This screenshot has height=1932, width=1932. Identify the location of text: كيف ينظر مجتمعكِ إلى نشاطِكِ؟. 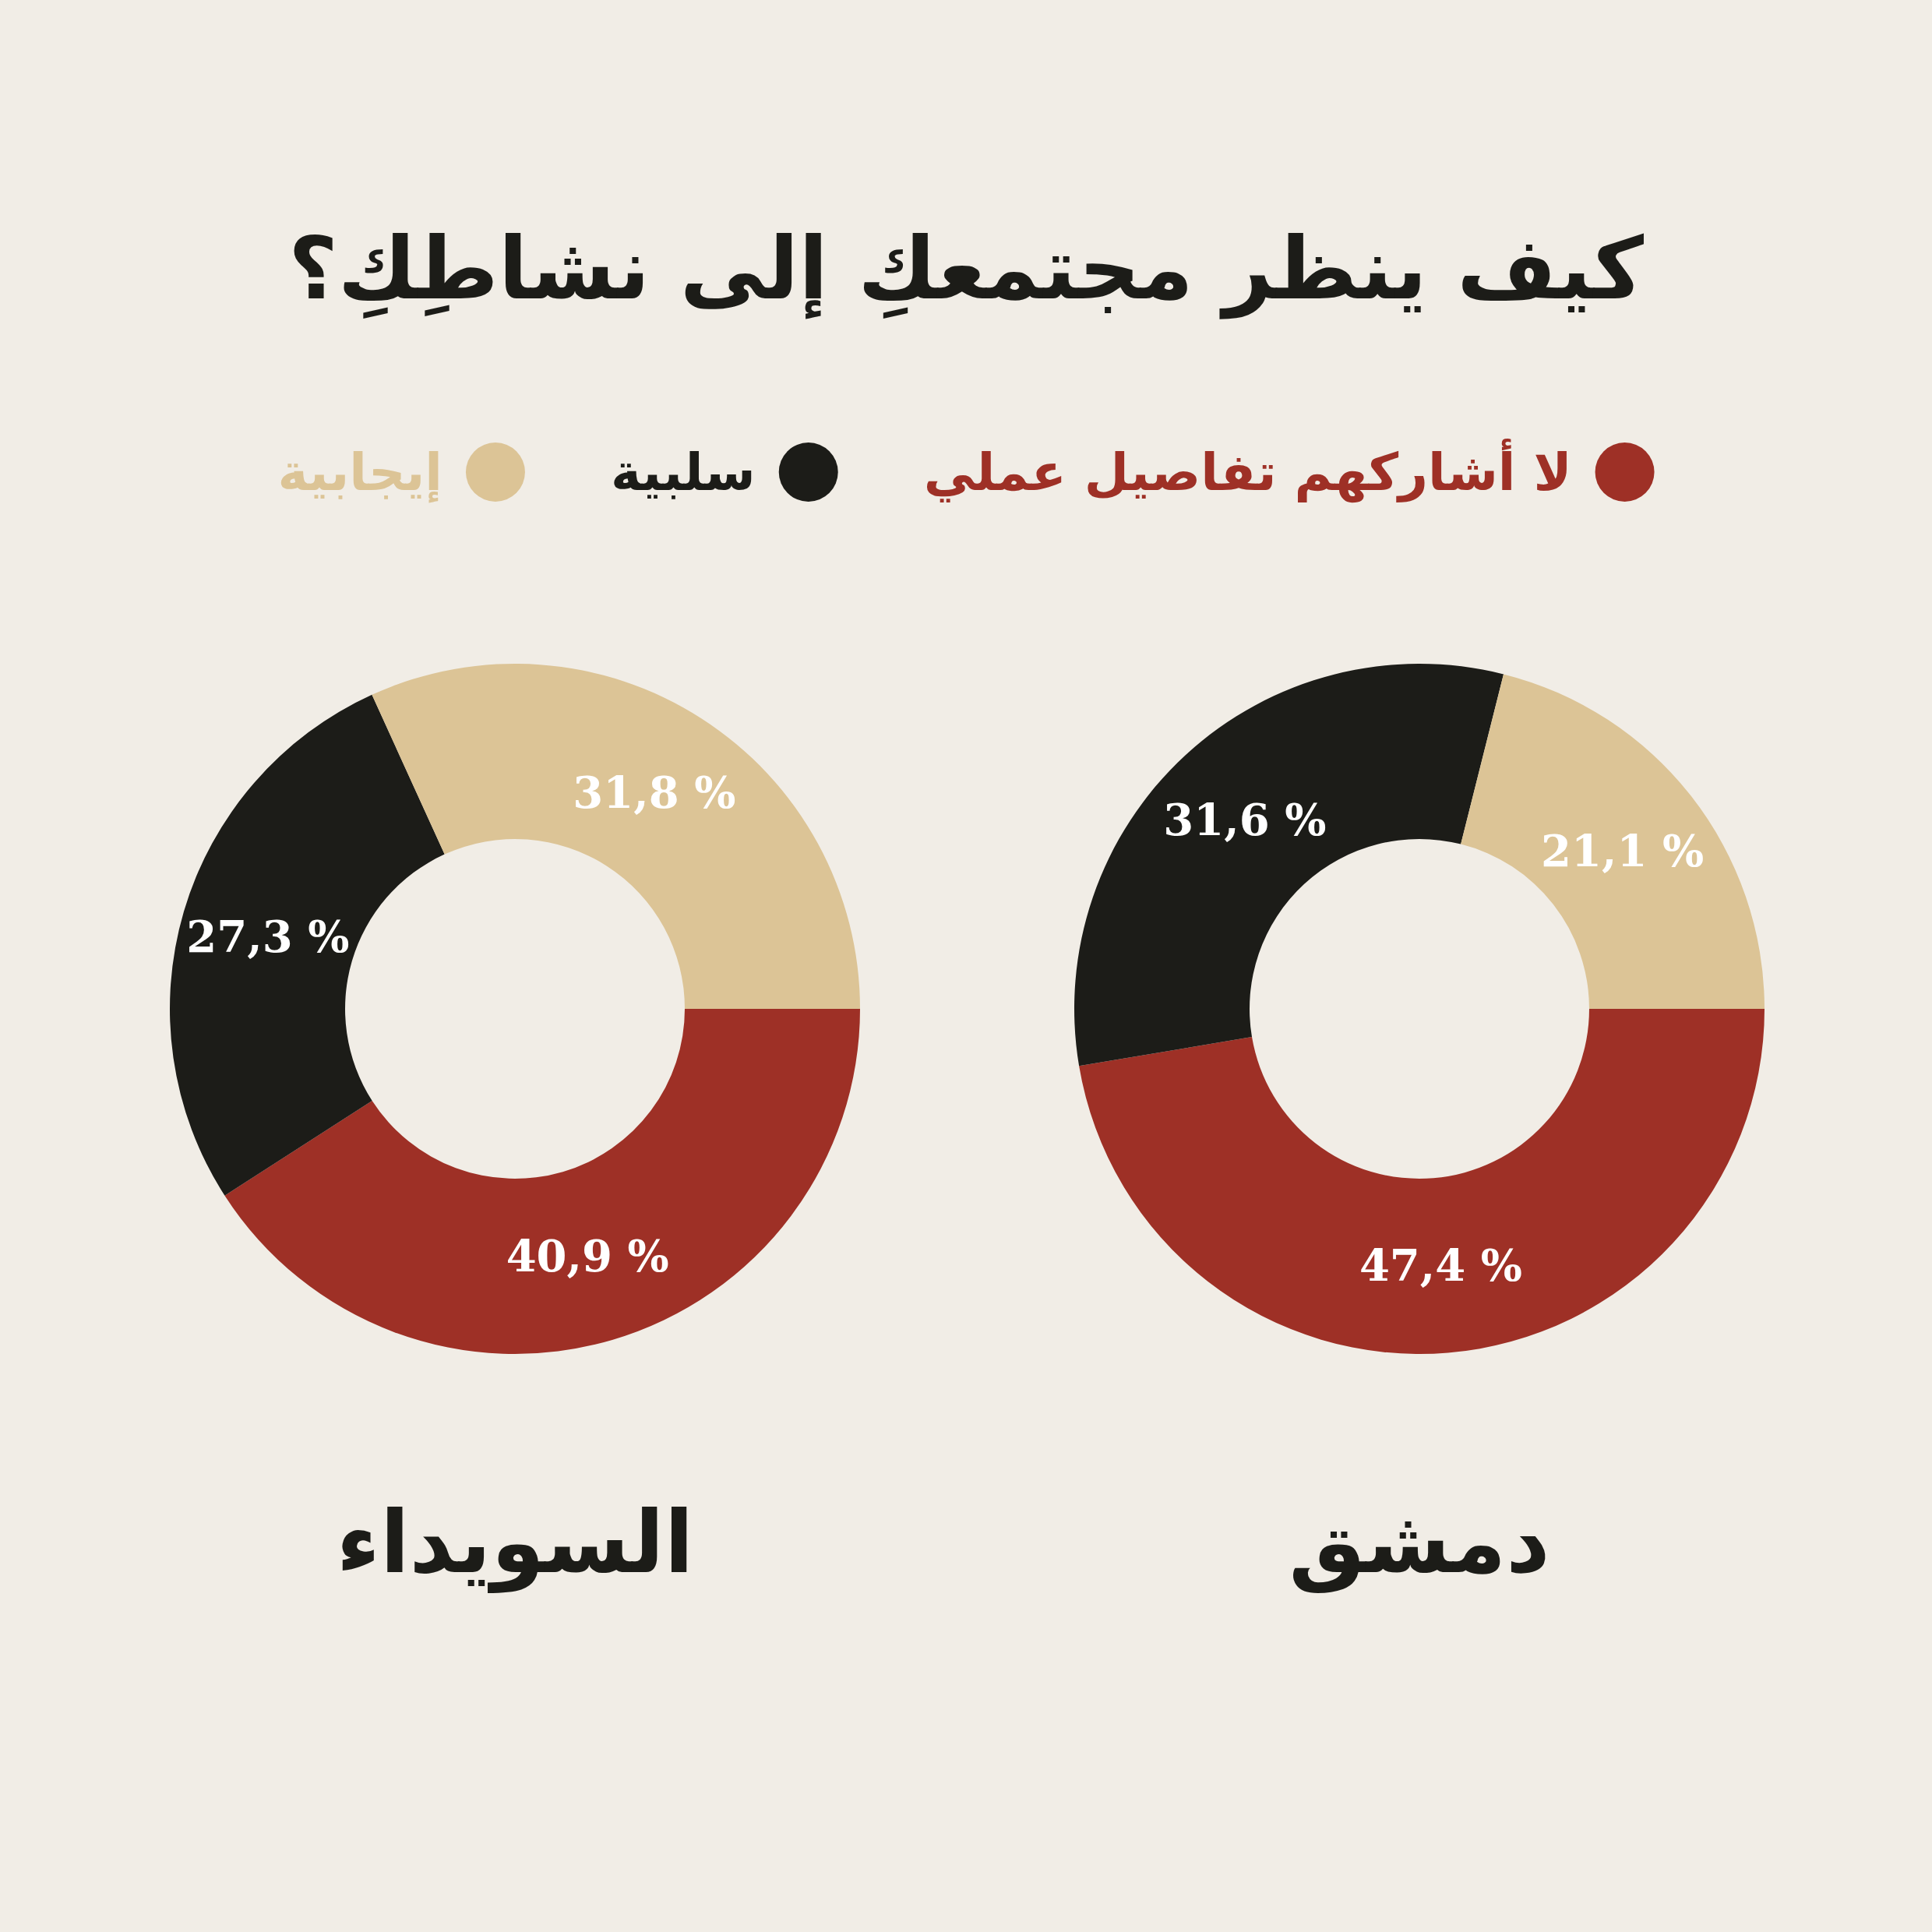
(966, 269).